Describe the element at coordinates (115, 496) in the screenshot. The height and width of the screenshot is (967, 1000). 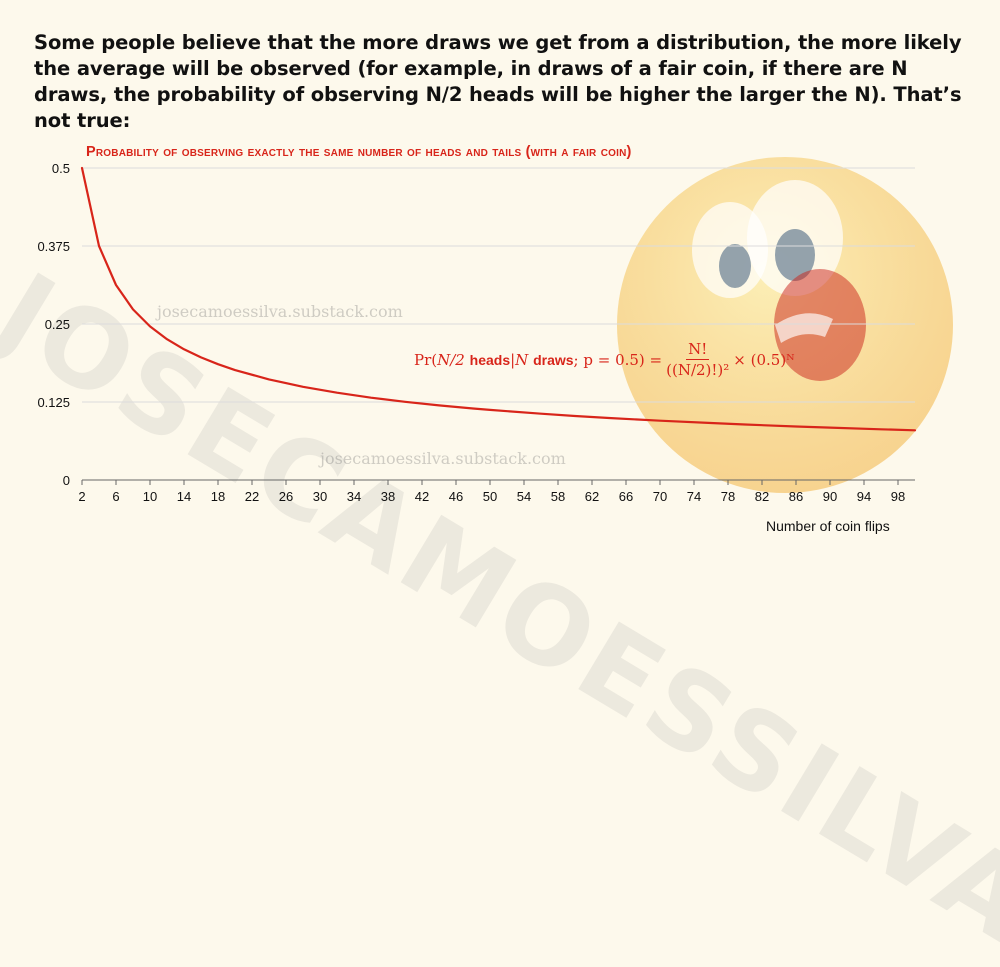
I see `x-tick-label: 6` at that location.